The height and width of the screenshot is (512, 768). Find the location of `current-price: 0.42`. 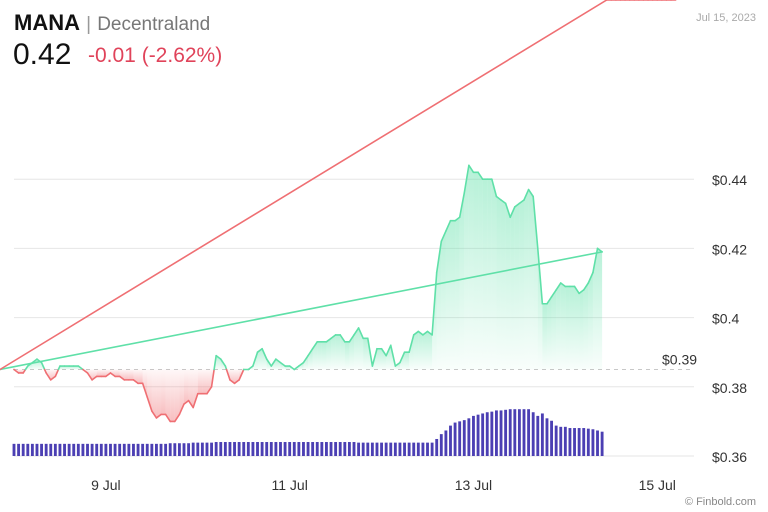

current-price: 0.42 is located at coordinates (42, 54).